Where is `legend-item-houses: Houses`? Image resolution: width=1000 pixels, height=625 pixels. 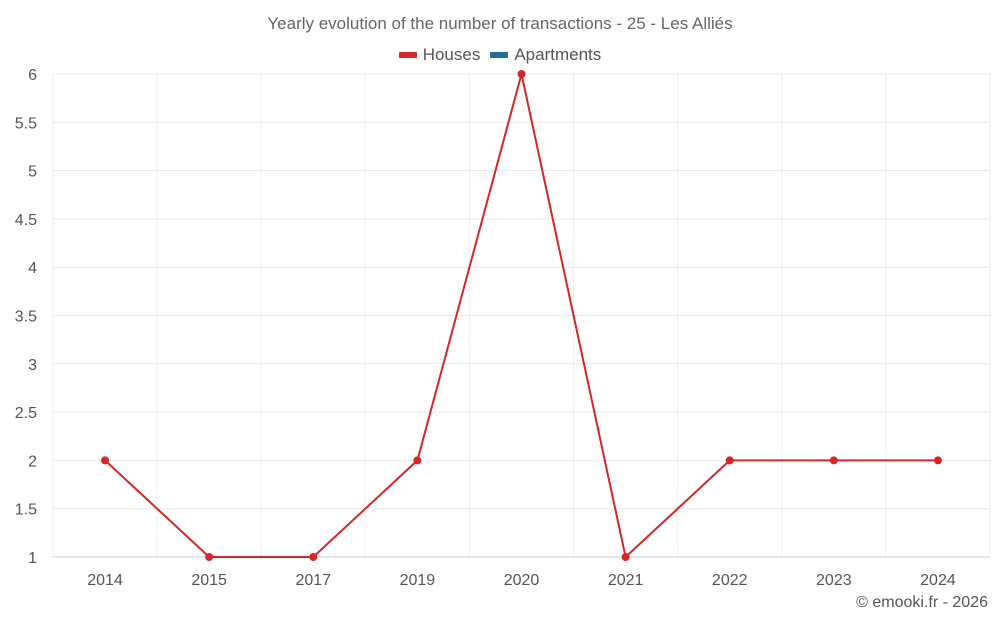
legend-item-houses: Houses is located at coordinates (439, 55).